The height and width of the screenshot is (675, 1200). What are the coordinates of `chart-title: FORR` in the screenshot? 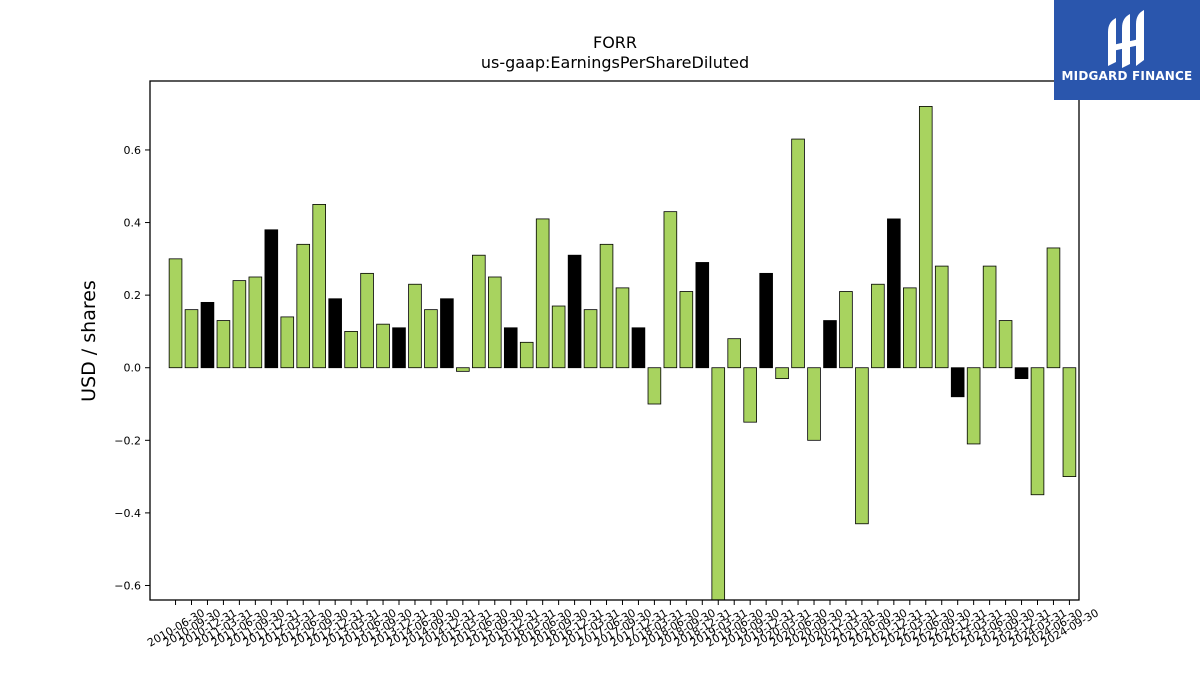 It's located at (615, 42).